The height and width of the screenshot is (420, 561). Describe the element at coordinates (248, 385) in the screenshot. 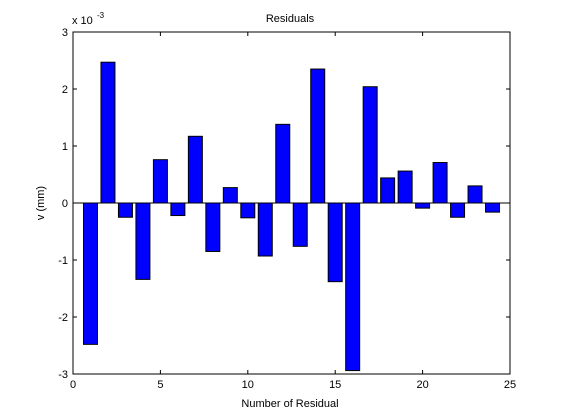

I see `x-tick-label-10: 10` at that location.